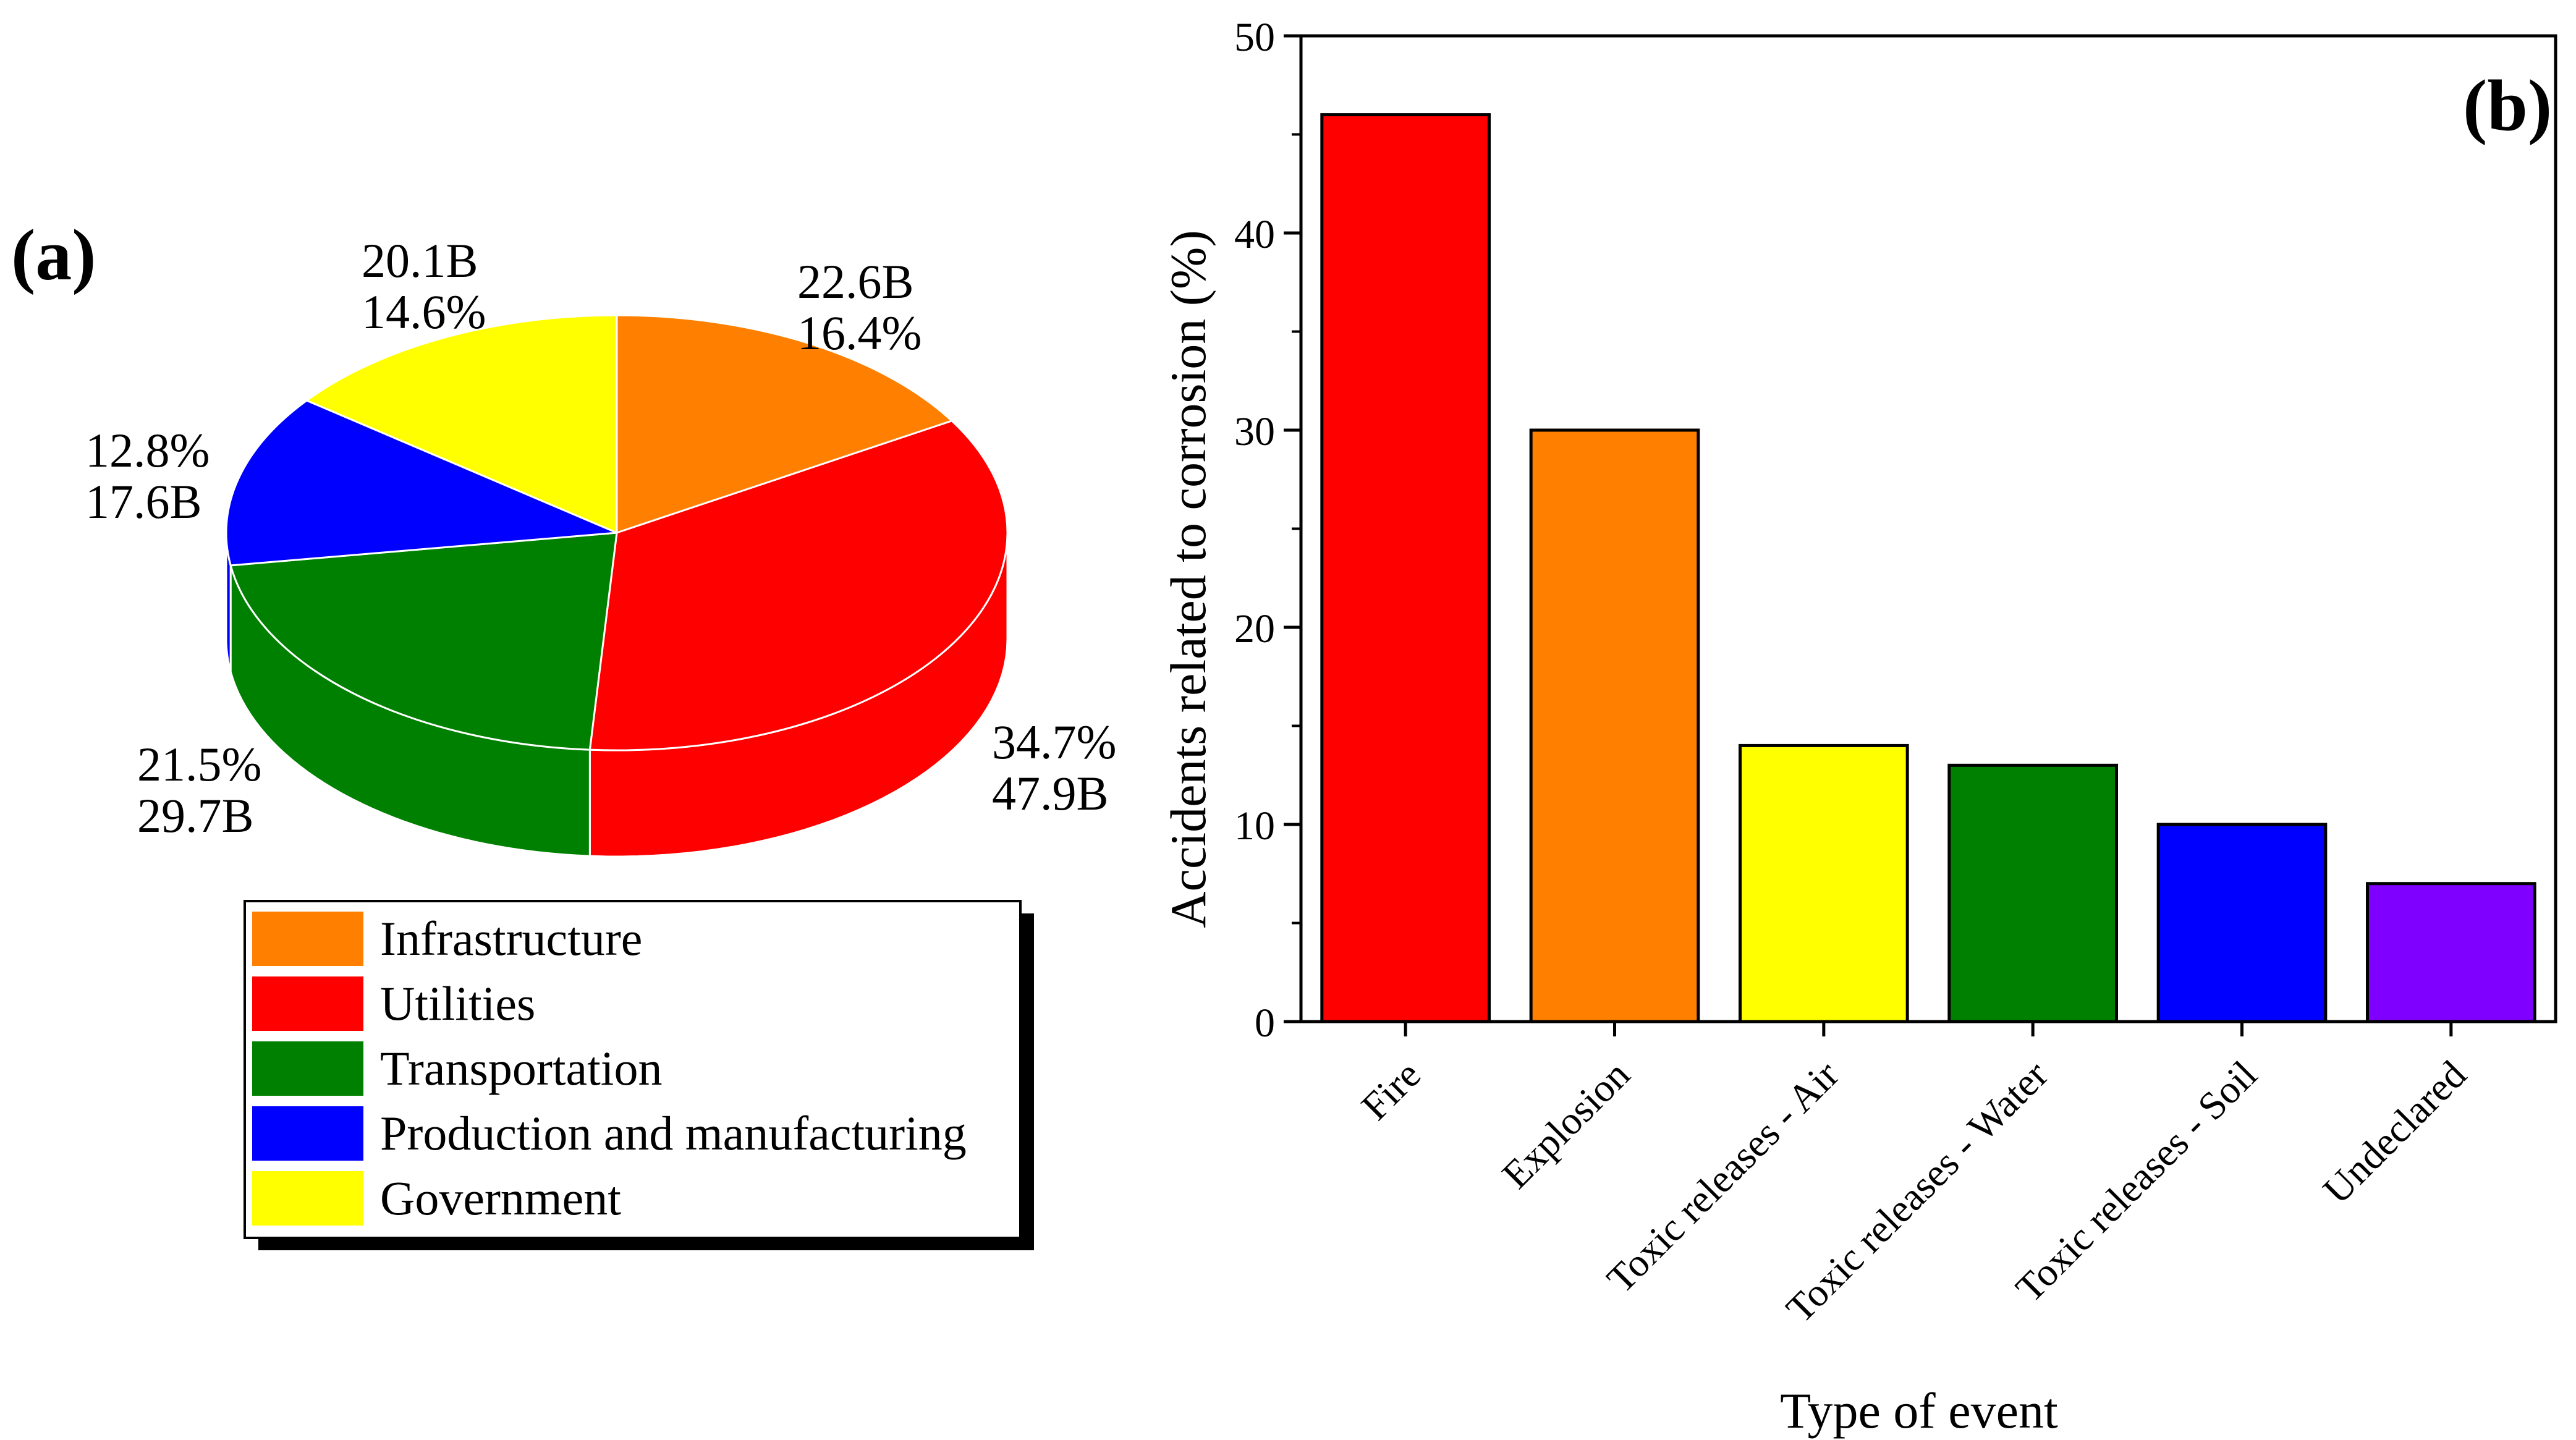  Describe the element at coordinates (855, 282) in the screenshot. I see `pie-label-infrastructure-value: 22.6B` at that location.